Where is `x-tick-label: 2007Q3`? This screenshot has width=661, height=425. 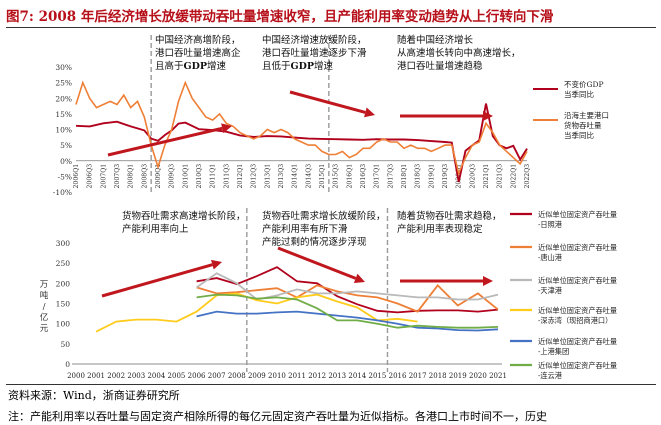
x-tick-label: 2007Q3 is located at coordinates (117, 176).